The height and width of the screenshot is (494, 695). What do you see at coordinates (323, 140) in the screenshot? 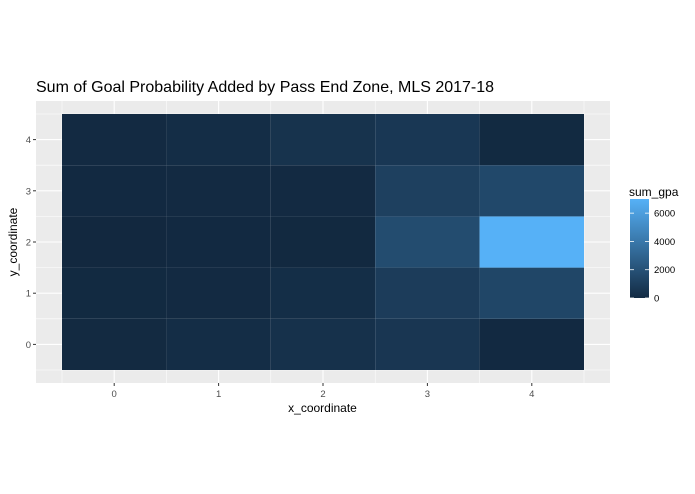
I see `heatmap-tile-x2-y4` at bounding box center [323, 140].